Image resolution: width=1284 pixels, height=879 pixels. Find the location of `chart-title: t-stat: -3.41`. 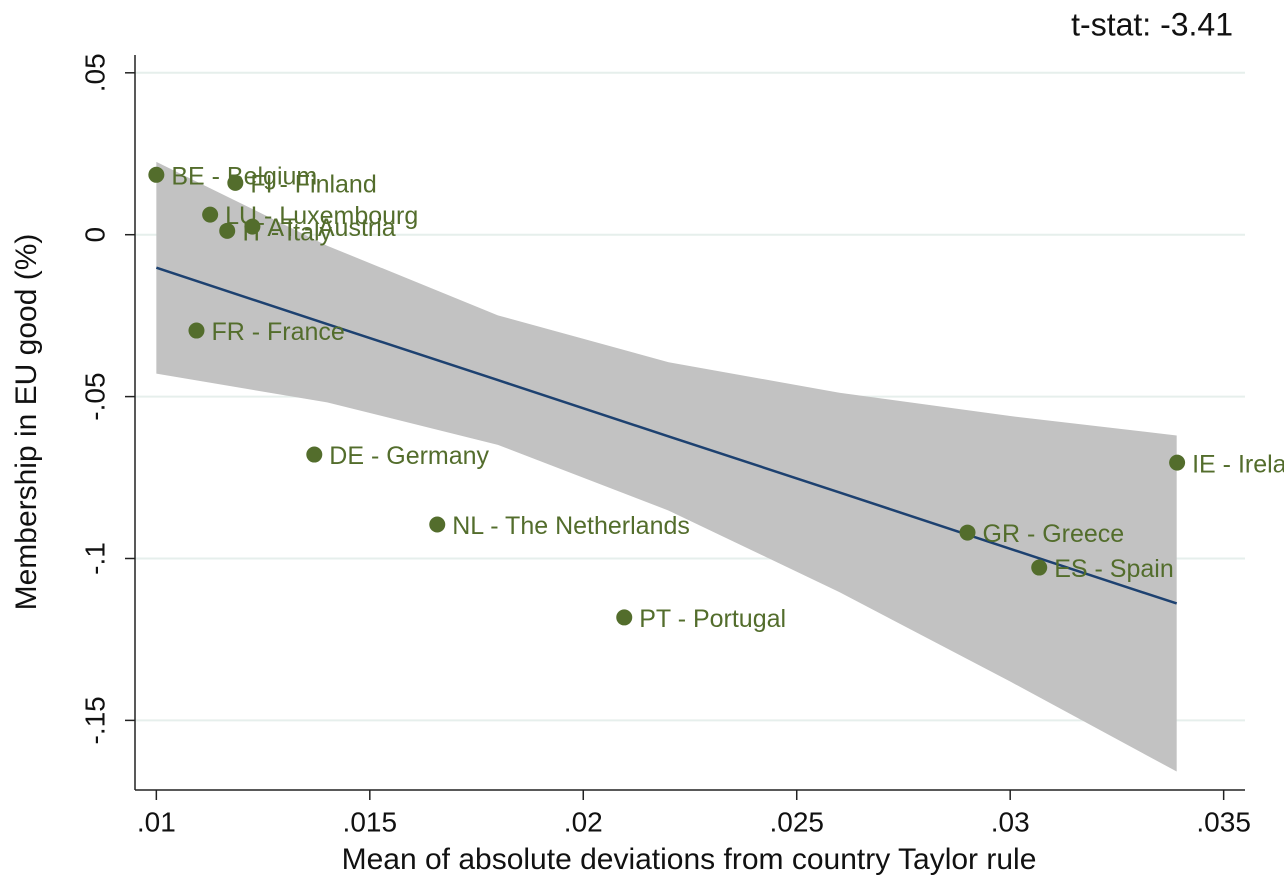

chart-title: t-stat: -3.41 is located at coordinates (1152, 24).